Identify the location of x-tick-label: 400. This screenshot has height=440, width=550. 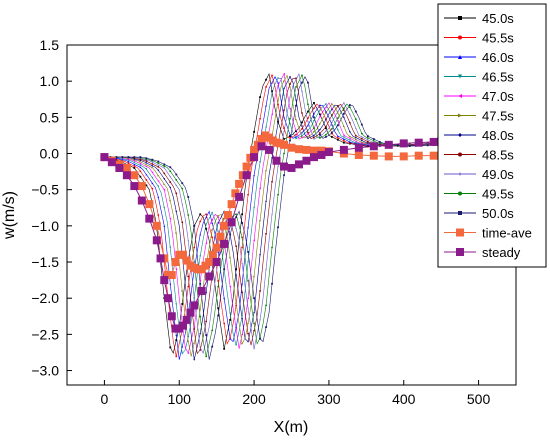
(404, 399).